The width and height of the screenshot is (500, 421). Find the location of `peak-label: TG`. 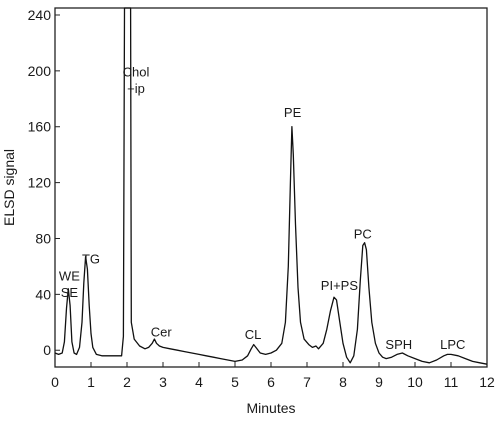

peak-label: TG is located at coordinates (91, 259).